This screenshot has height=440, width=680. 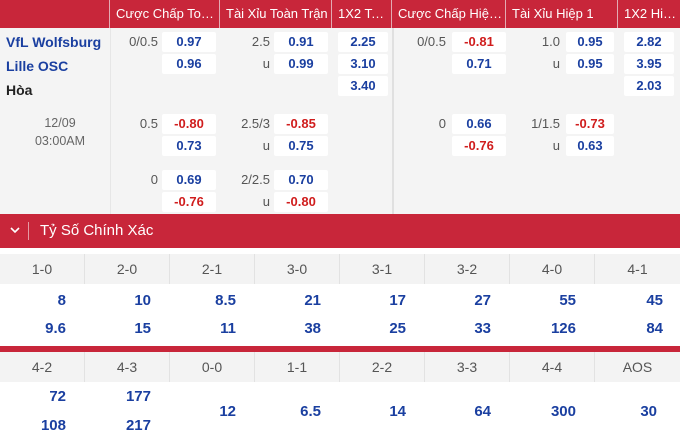 I want to click on chevron-down-icon, so click(x=15, y=230).